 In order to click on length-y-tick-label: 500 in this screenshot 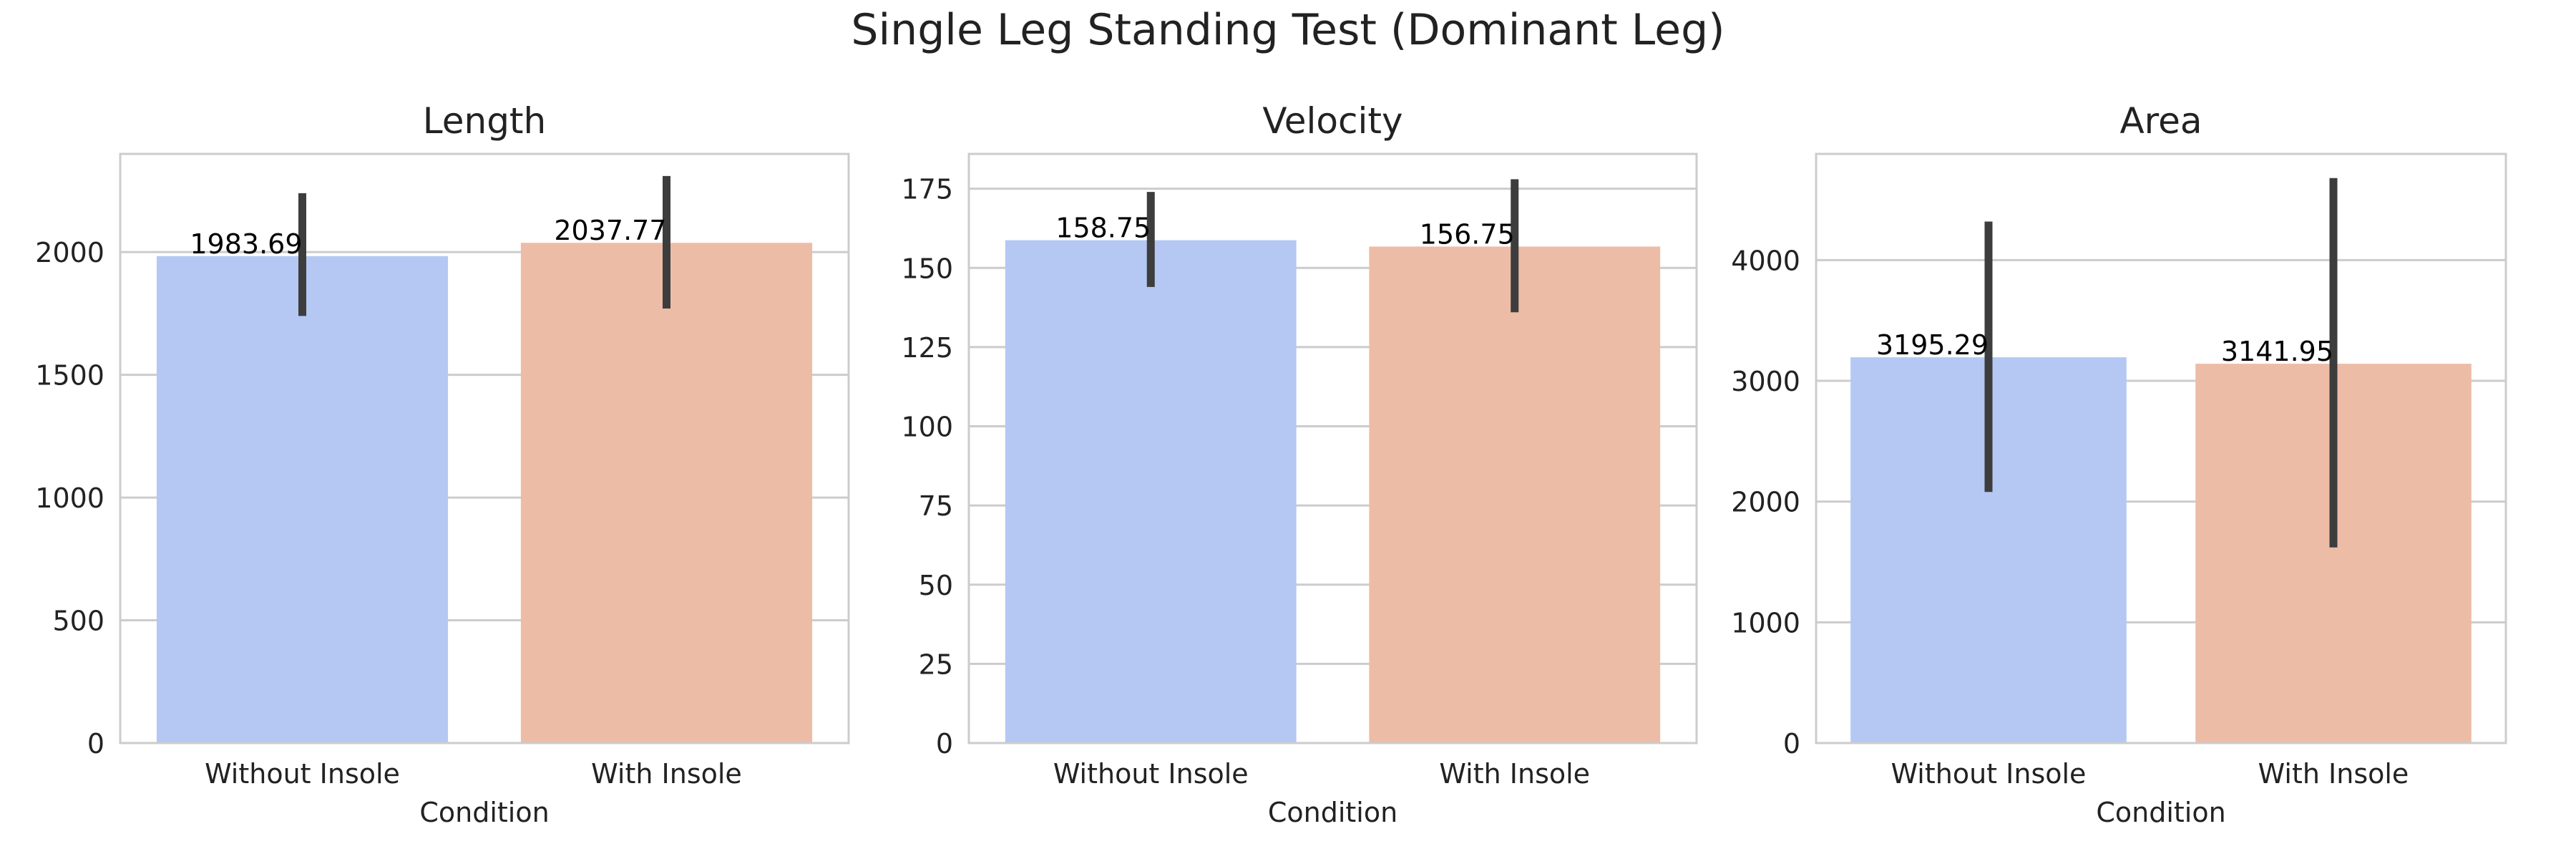, I will do `click(78, 621)`.